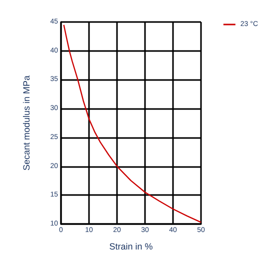  I want to click on y-axis-title: Secant modulus in MPa, so click(27, 123).